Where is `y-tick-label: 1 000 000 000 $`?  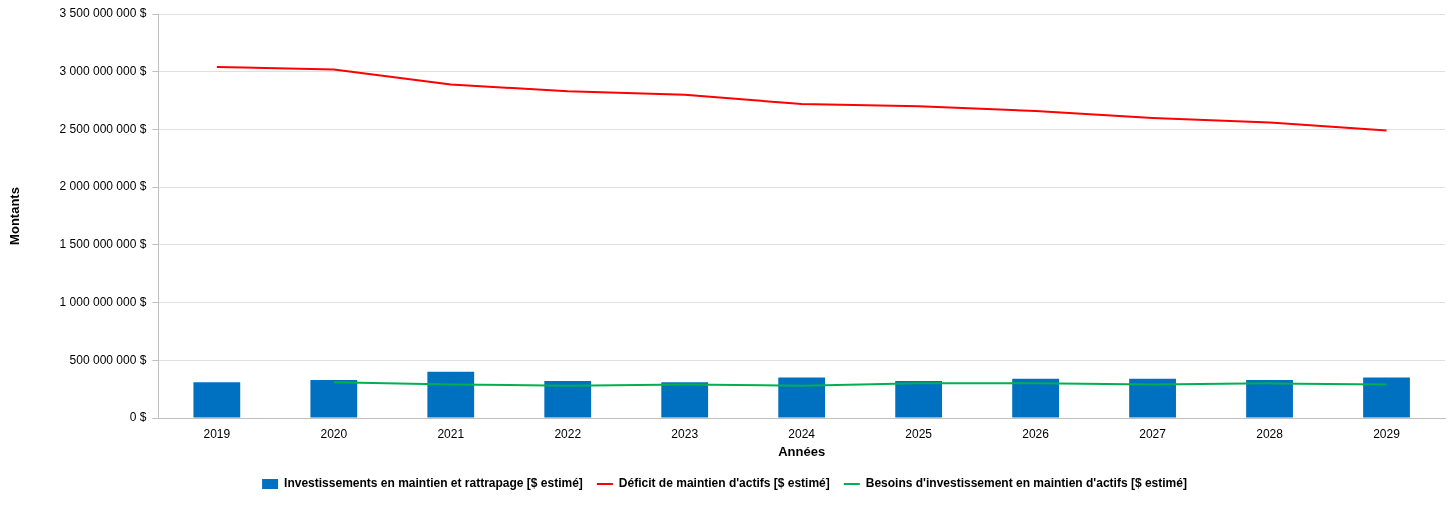 y-tick-label: 1 000 000 000 $ is located at coordinates (103, 301).